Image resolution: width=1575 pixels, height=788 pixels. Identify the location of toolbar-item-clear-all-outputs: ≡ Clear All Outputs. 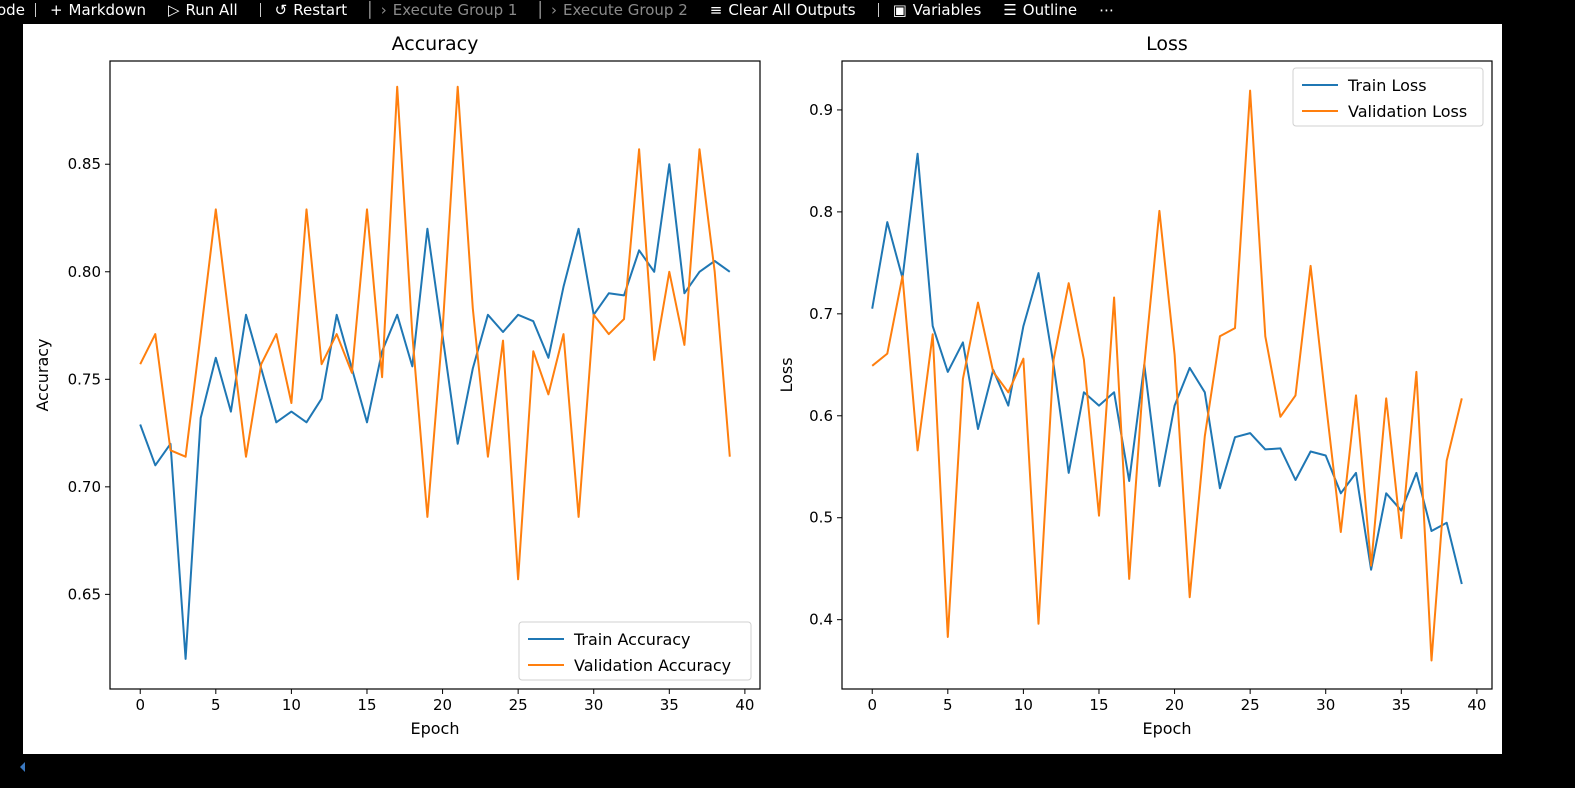
(783, 10).